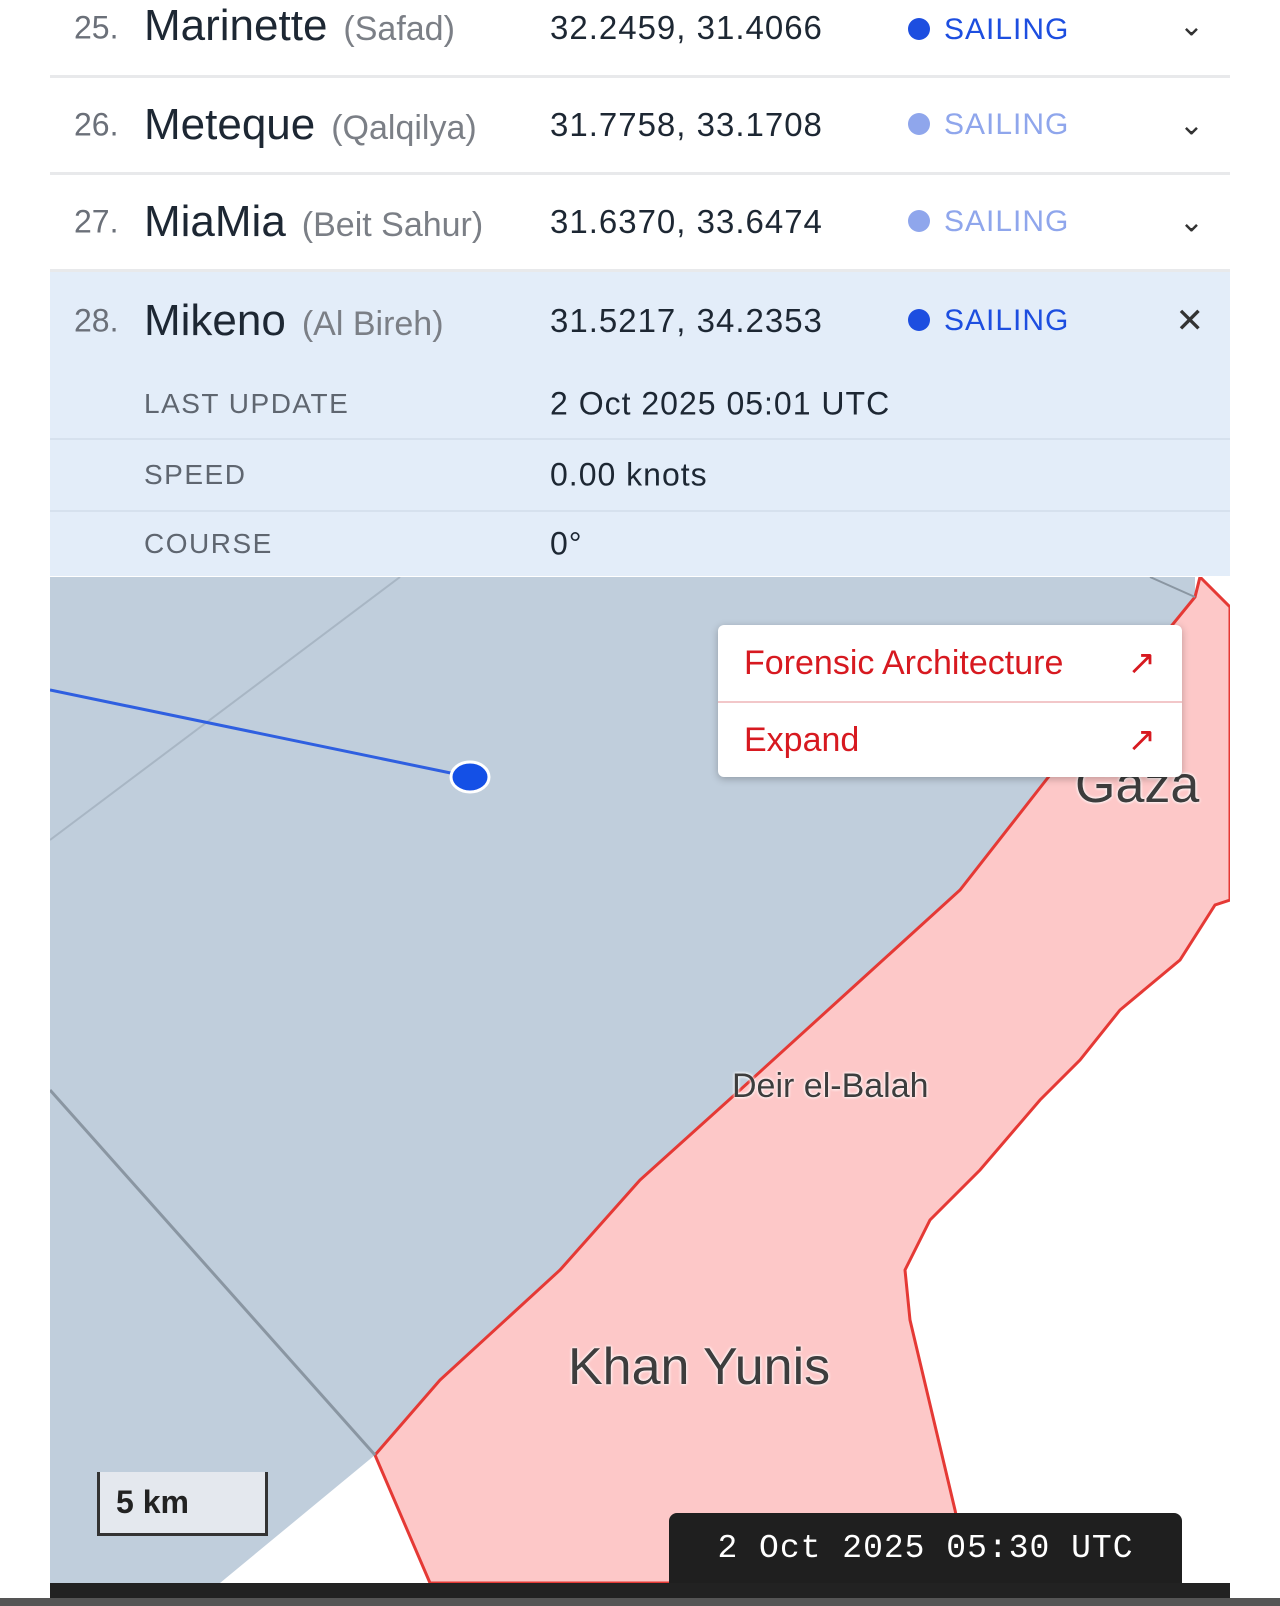 This screenshot has width=1280, height=1606. I want to click on vessel-index: 25., so click(96, 27).